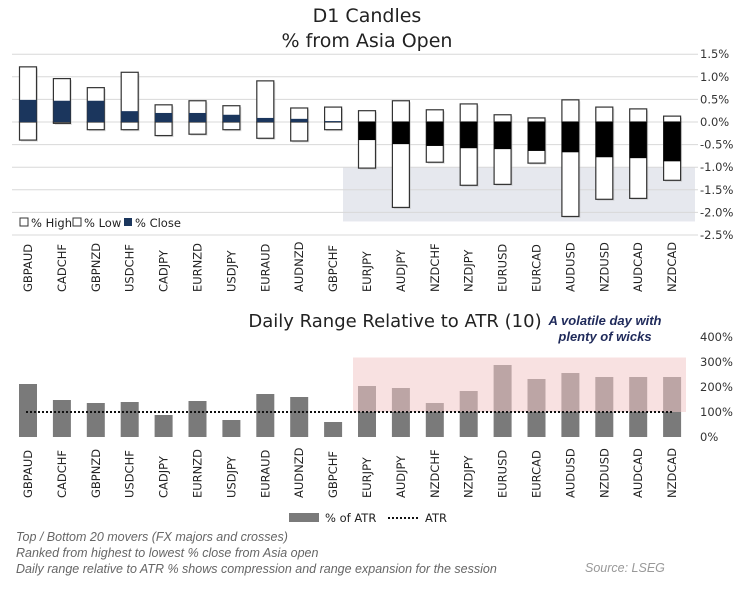 This screenshot has height=590, width=745. Describe the element at coordinates (265, 268) in the screenshot. I see `x-tick-label: EURAUD` at that location.